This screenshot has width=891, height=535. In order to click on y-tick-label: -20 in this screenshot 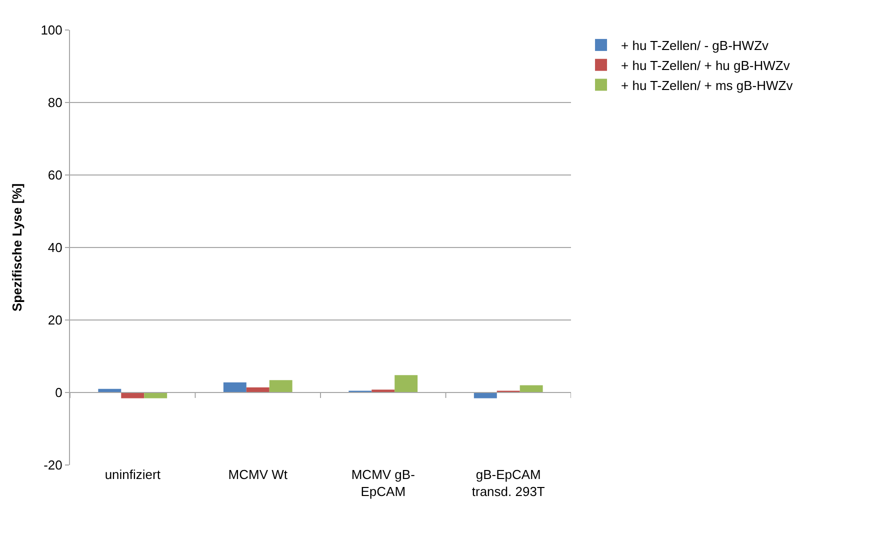, I will do `click(53, 465)`.